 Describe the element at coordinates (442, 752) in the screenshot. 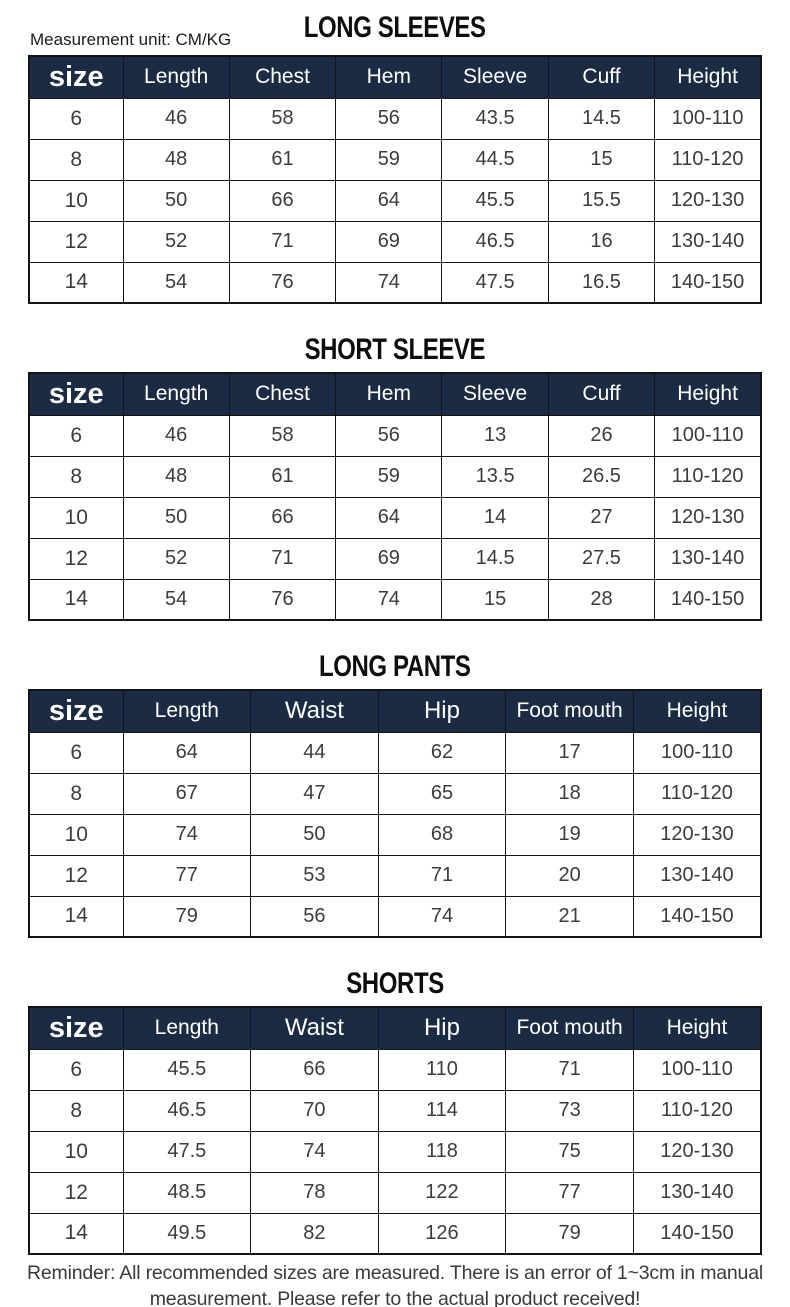

I see `table-cell: 62` at that location.